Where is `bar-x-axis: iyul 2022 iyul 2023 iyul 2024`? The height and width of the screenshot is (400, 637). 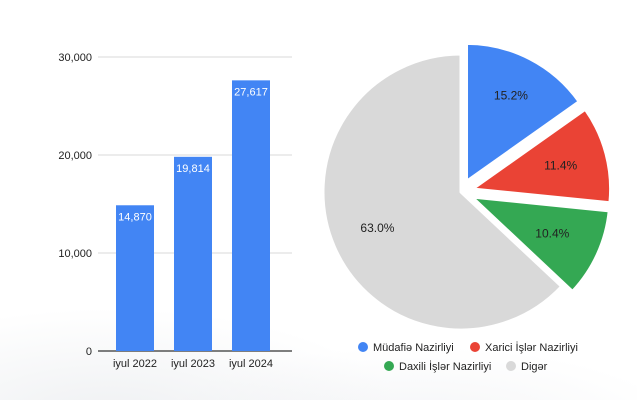 bar-x-axis: iyul 2022 iyul 2023 iyul 2024 is located at coordinates (193, 364).